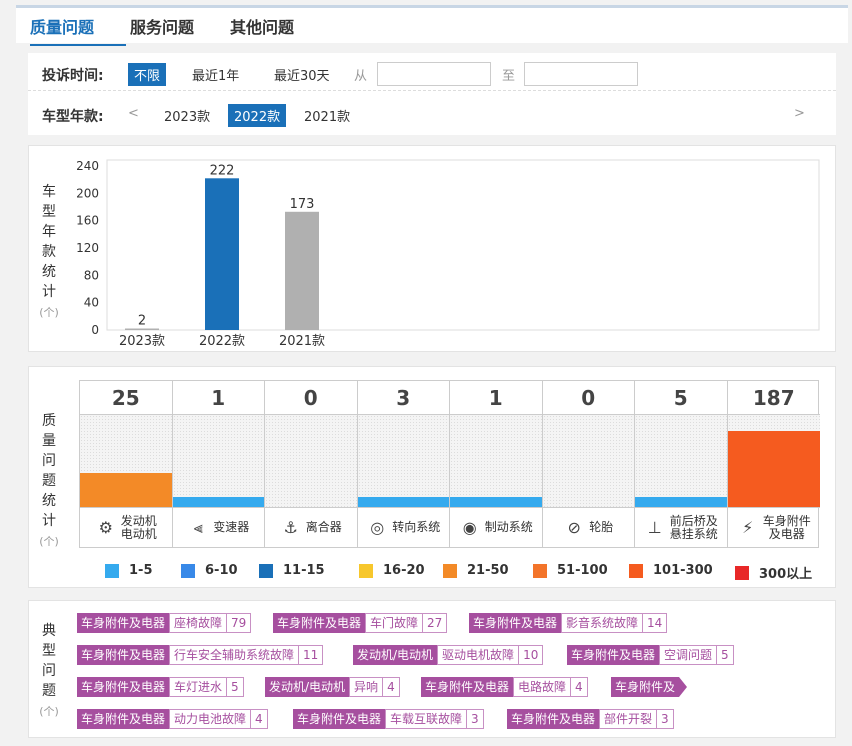 This screenshot has width=852, height=746. I want to click on tab-other: 其他问题, so click(262, 27).